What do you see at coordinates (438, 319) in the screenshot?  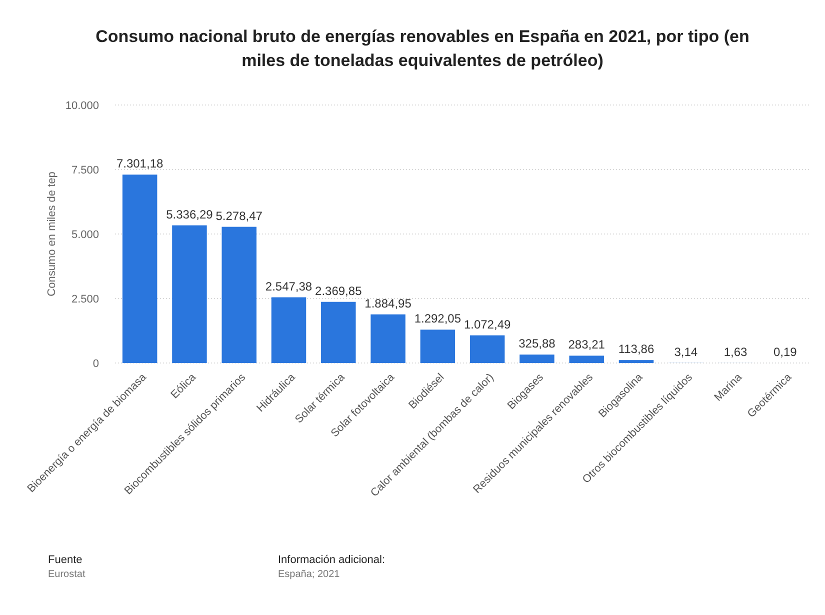 I see `data-label: 1.292,05` at bounding box center [438, 319].